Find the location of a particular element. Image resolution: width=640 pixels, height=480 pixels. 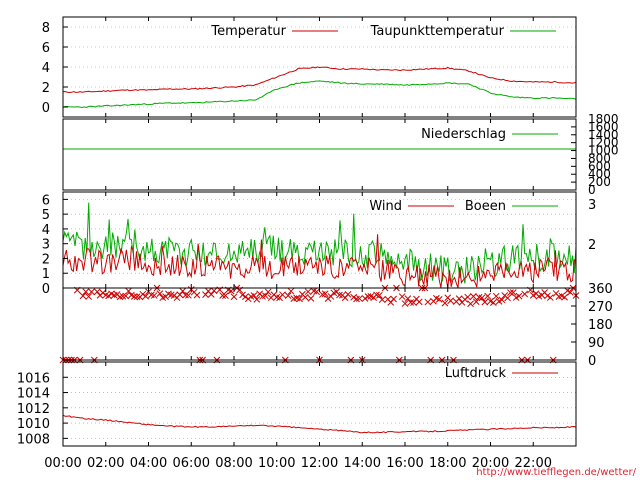

wind-y2tick-label-0: 2 is located at coordinates (592, 245).